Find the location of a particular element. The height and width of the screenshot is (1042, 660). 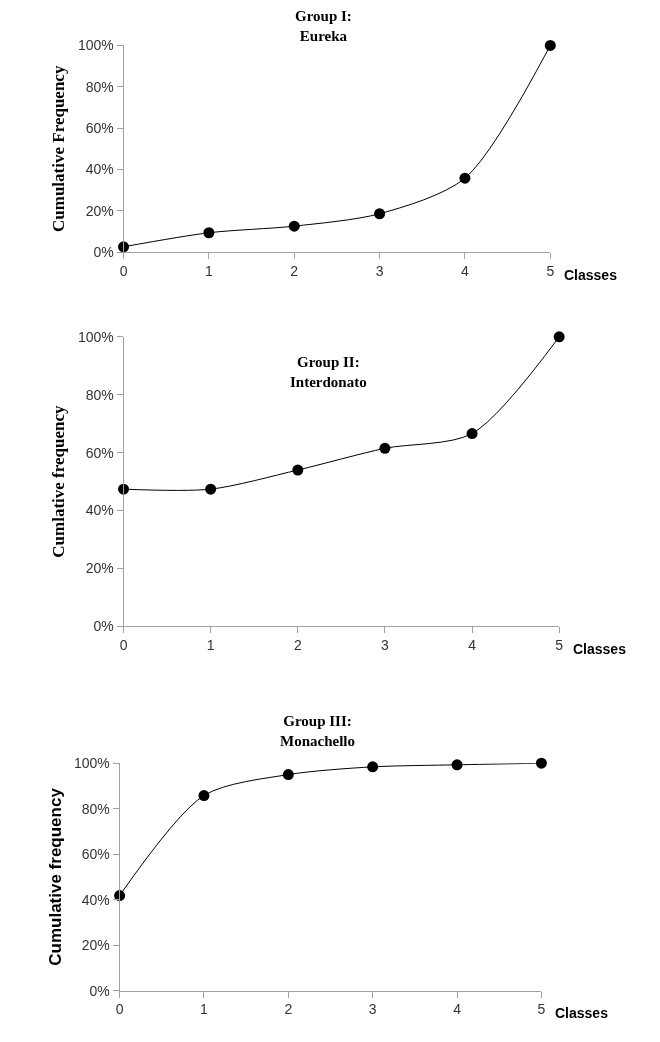

y-axis-title: Cumlative frequency is located at coordinates (59, 481).